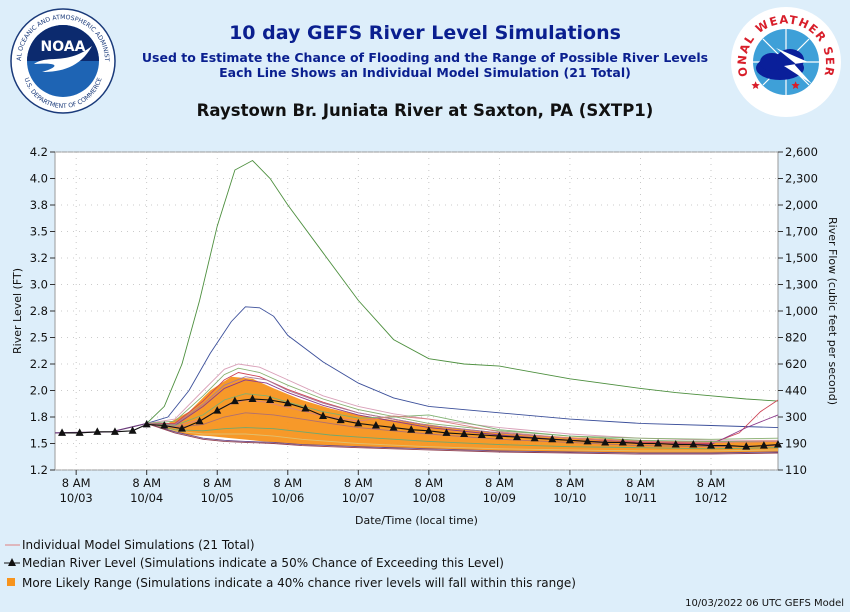 The height and width of the screenshot is (612, 850). I want to click on y-axis-label: River Level (FT), so click(17, 311).